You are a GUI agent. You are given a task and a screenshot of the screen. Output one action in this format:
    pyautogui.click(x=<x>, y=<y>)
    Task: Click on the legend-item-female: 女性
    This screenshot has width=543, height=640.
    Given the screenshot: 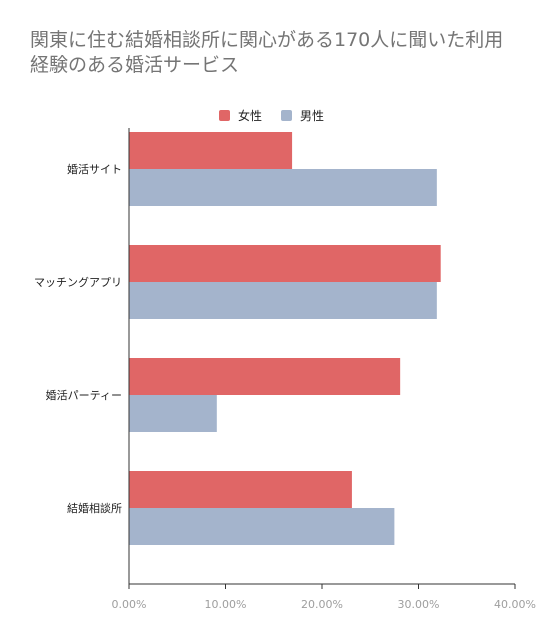 What is the action you would take?
    pyautogui.click(x=240, y=115)
    